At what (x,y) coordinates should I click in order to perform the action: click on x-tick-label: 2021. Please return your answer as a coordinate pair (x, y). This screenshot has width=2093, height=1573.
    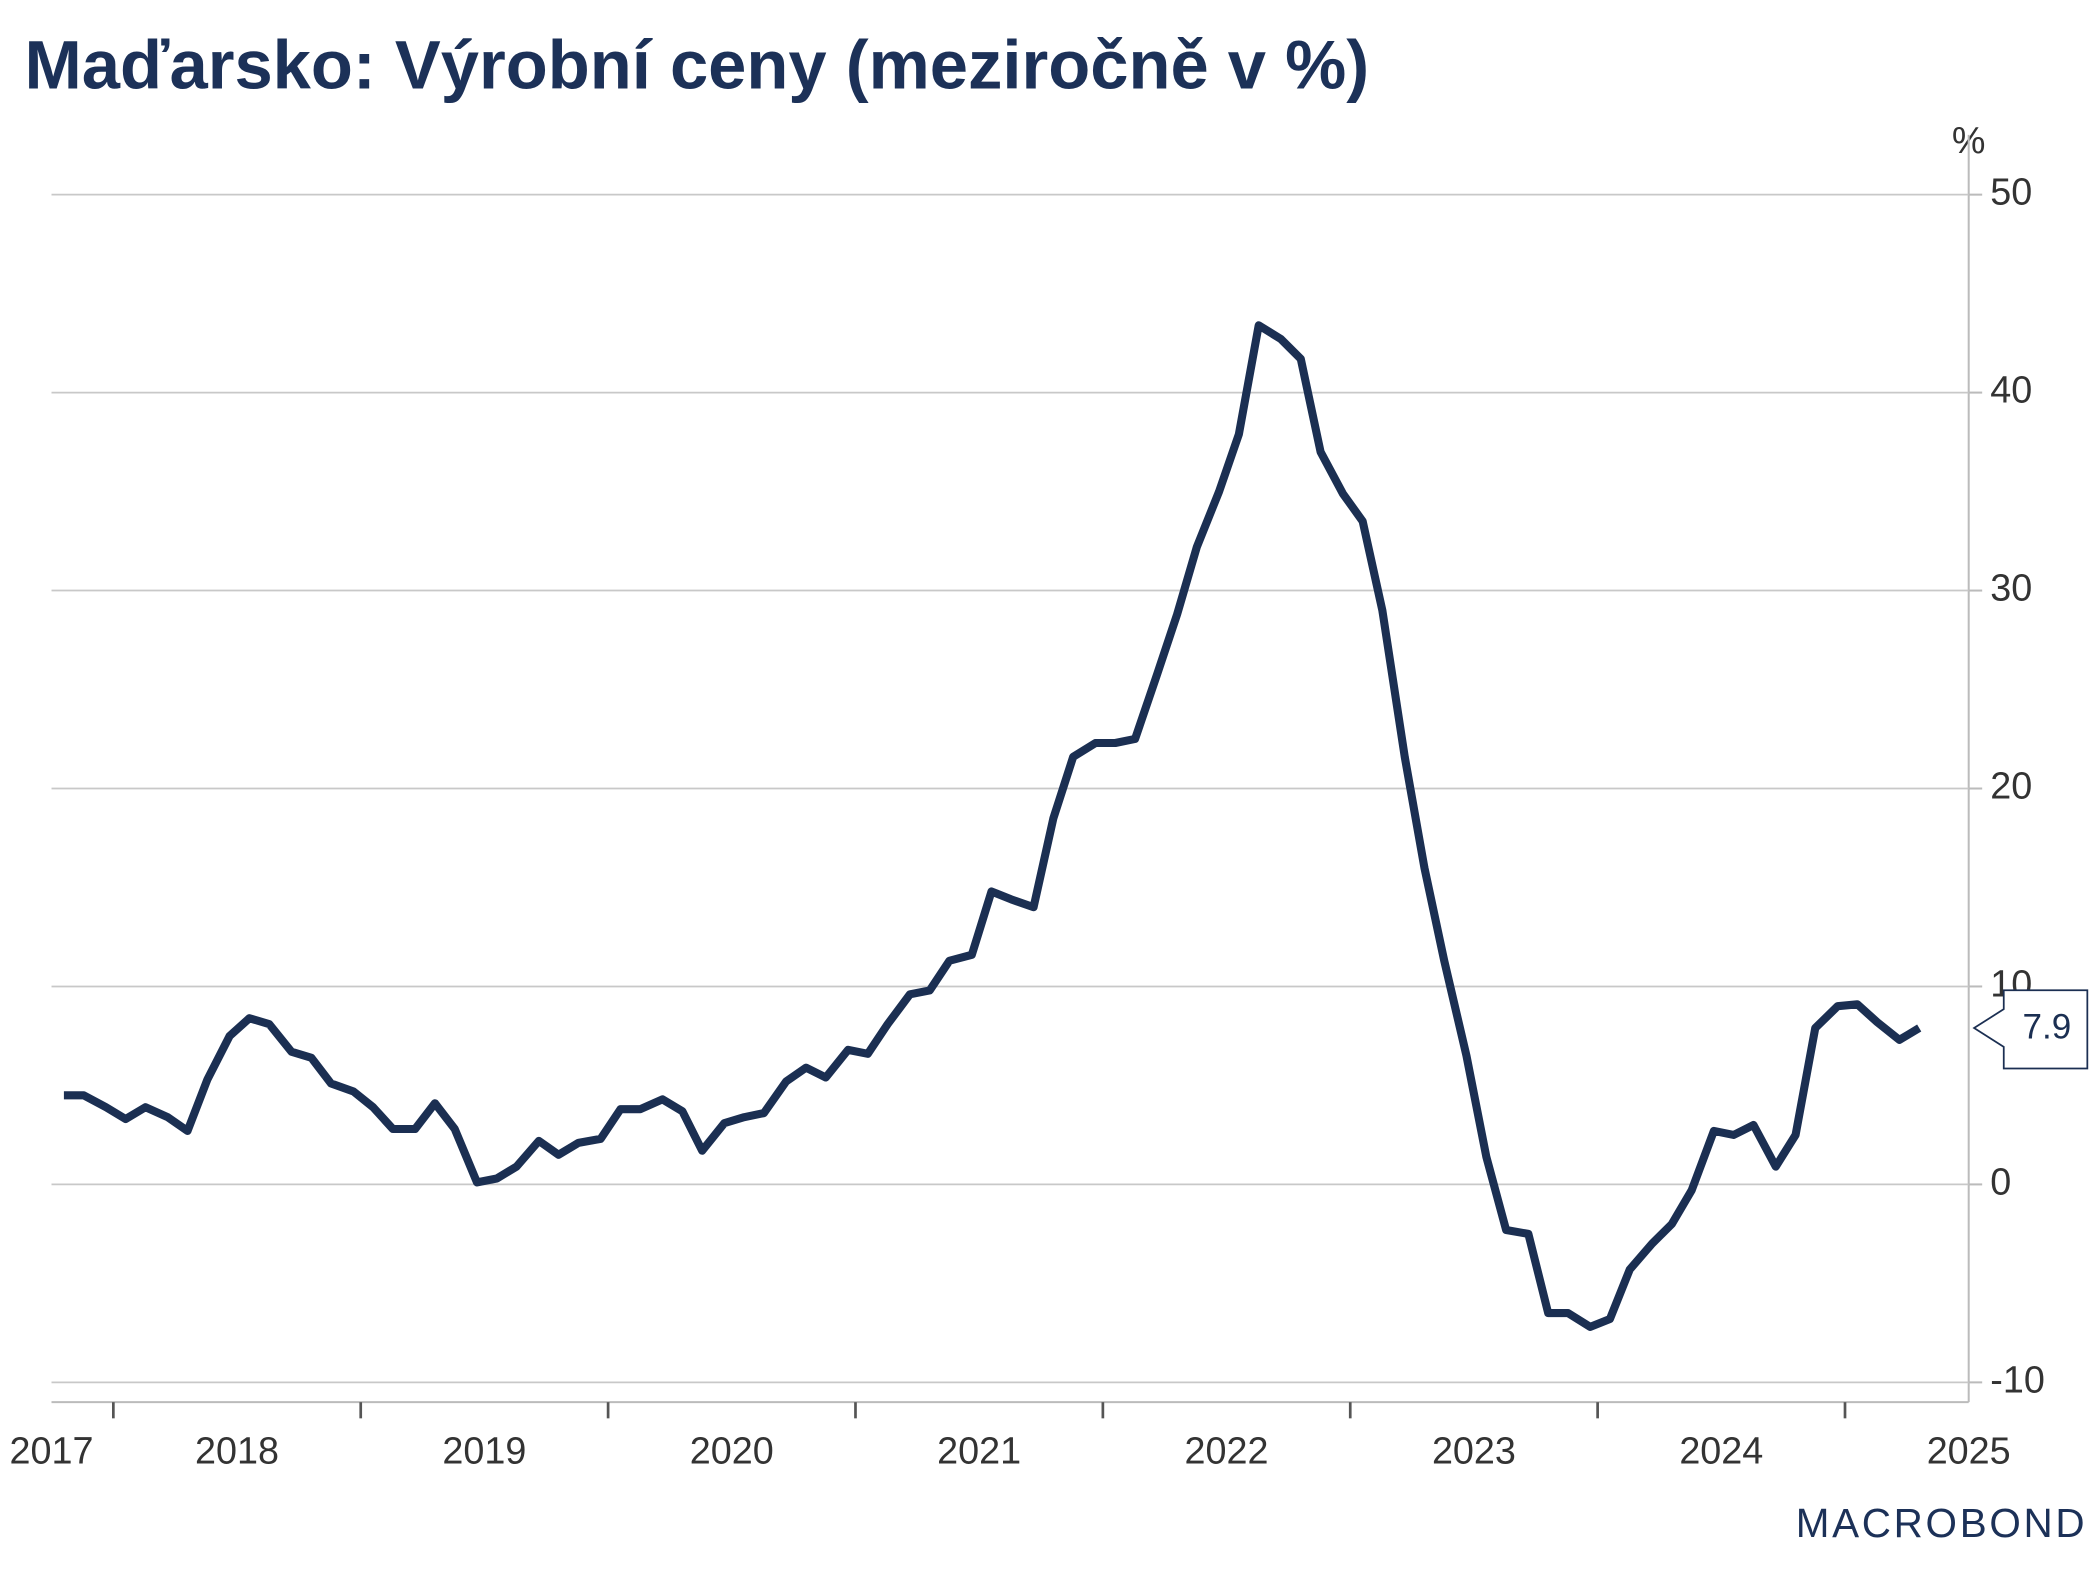
    Looking at the image, I should click on (979, 1450).